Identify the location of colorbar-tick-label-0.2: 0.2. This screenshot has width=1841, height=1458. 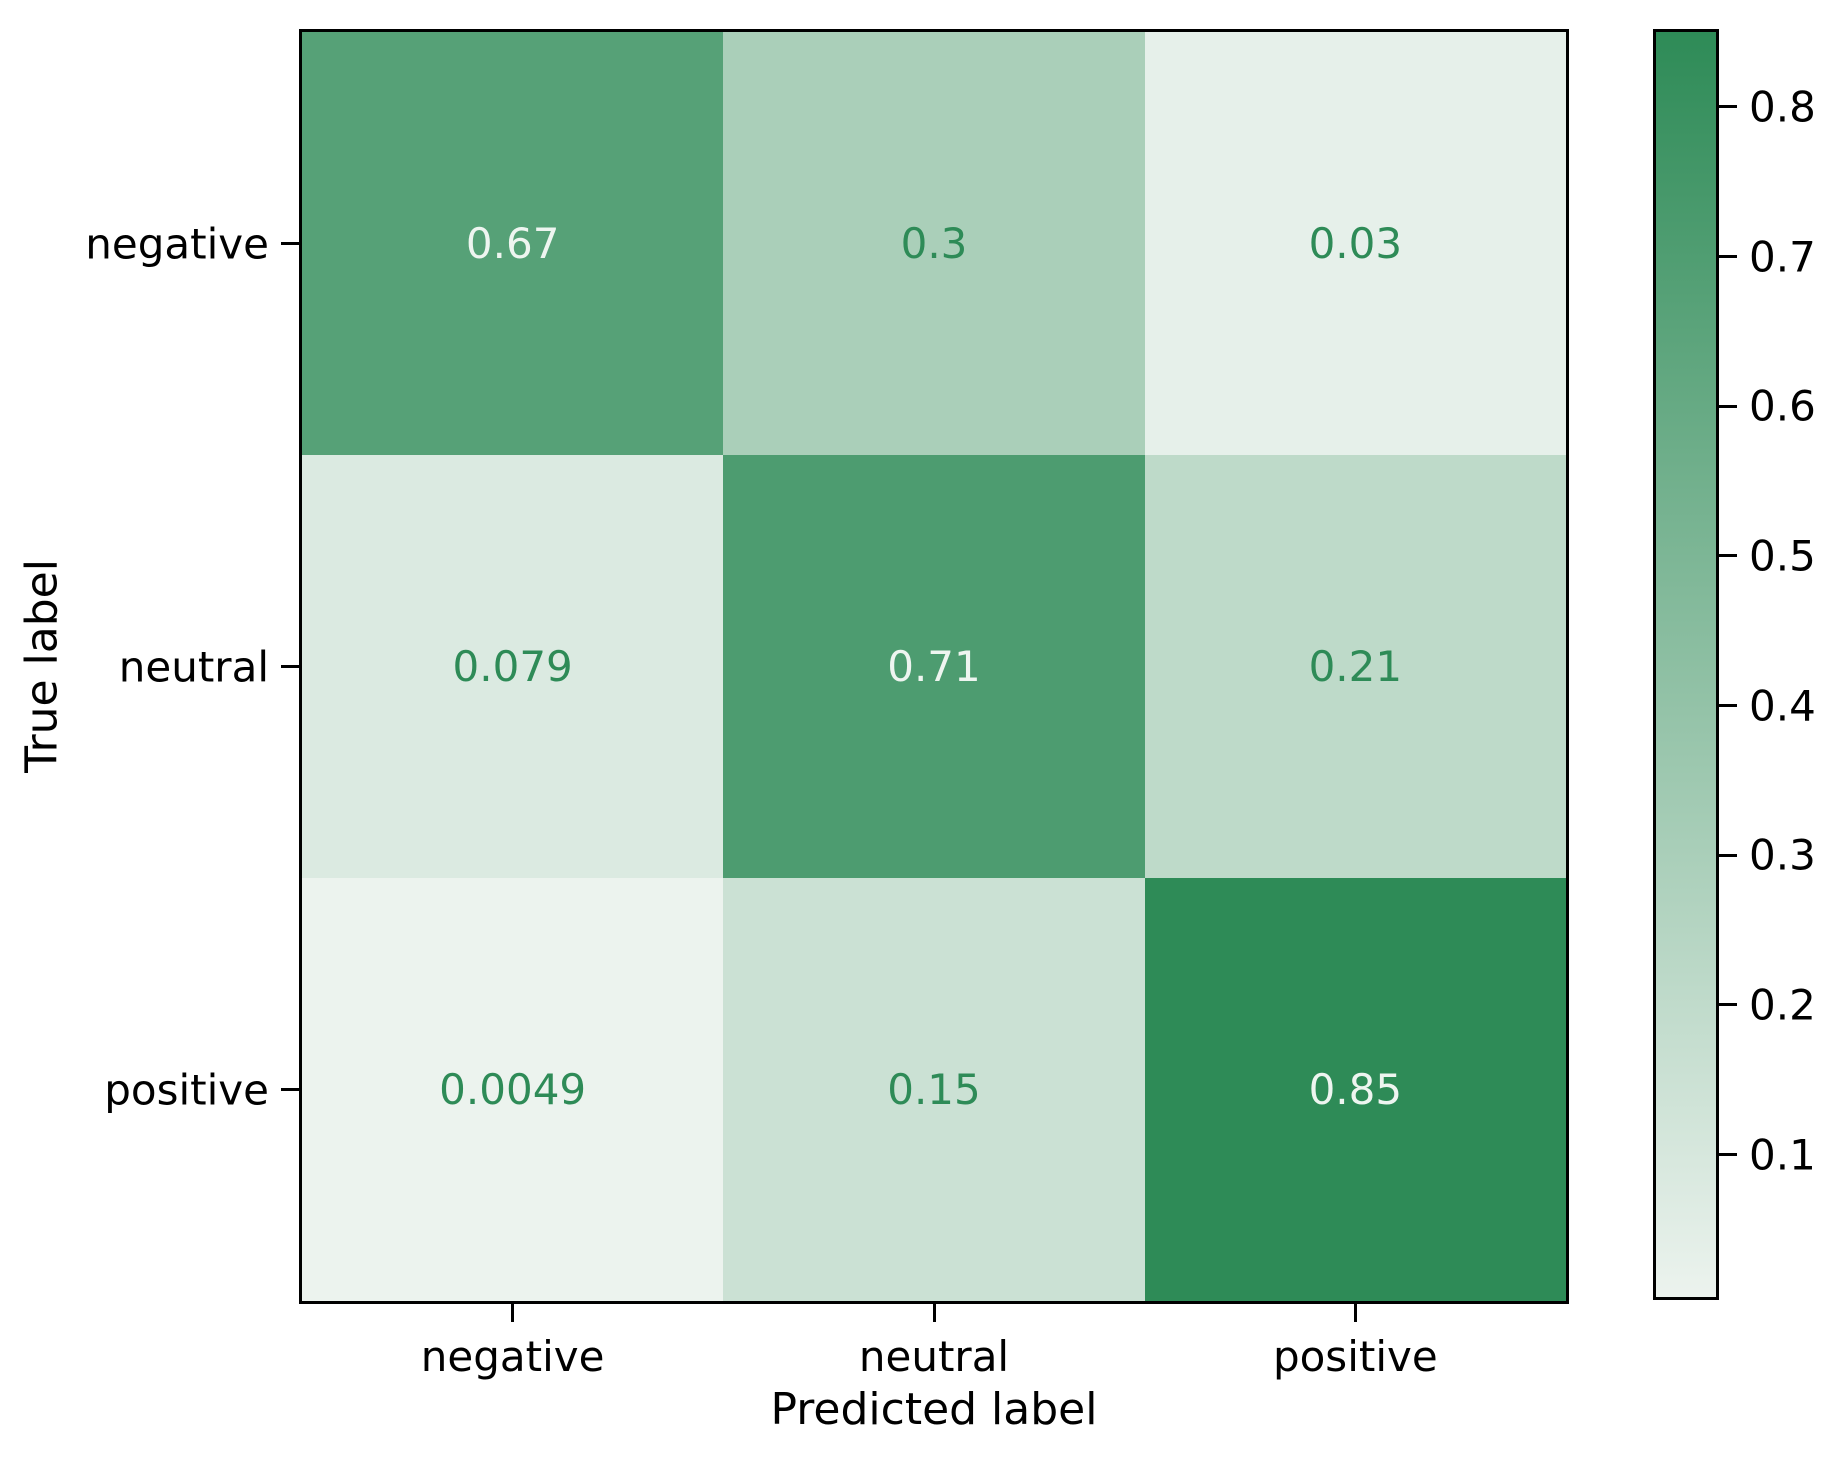
(1782, 1005).